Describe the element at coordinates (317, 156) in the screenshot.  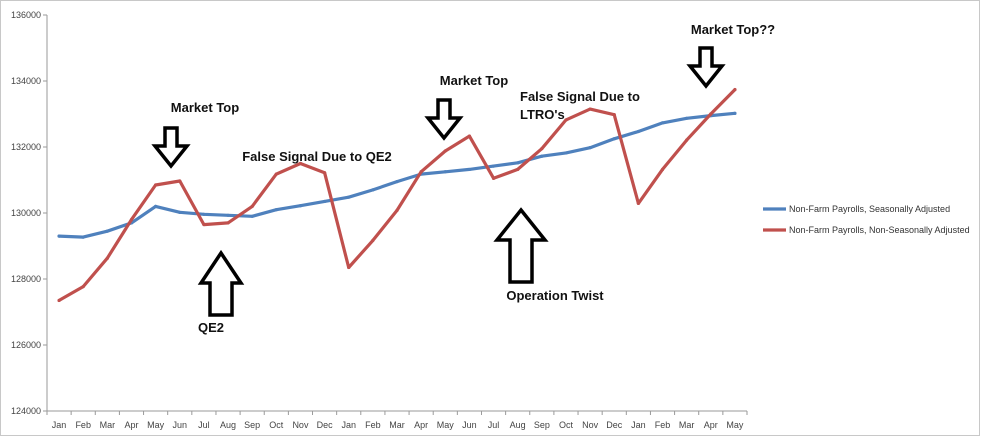
I see `annotation-label: False Signal Due to QE2` at that location.